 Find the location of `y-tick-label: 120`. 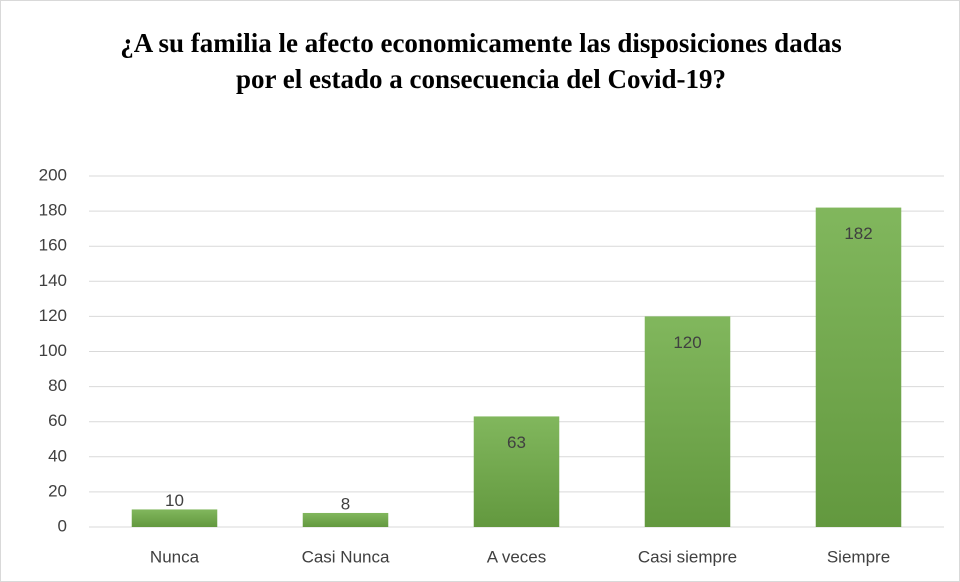

y-tick-label: 120 is located at coordinates (53, 315).